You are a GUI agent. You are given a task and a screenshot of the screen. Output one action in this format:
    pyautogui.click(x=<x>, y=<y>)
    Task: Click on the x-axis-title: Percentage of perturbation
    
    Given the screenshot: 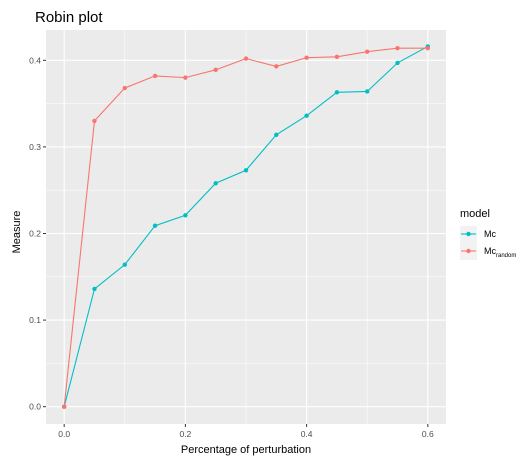 What is the action you would take?
    pyautogui.click(x=246, y=450)
    